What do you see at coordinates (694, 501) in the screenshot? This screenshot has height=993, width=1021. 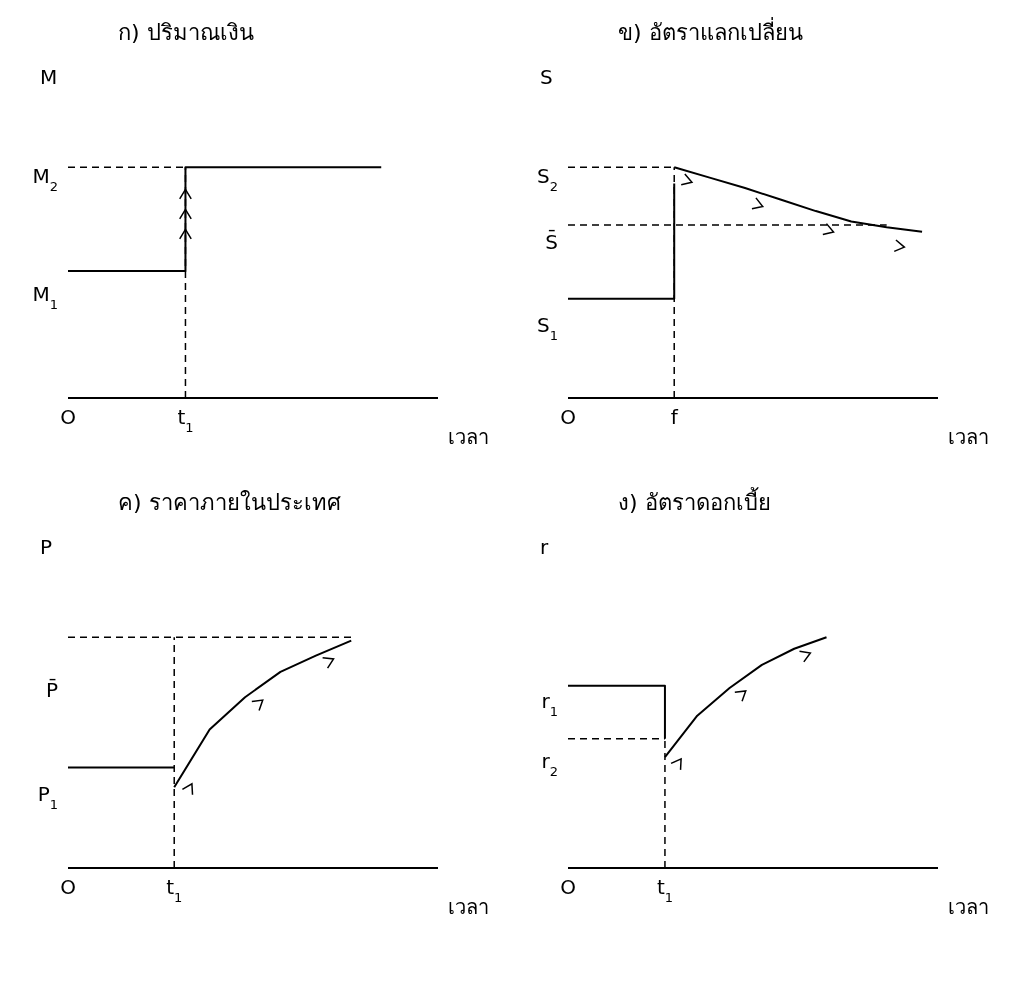 I see `chart-title: ง) อัตราดอกเบี้ย` at bounding box center [694, 501].